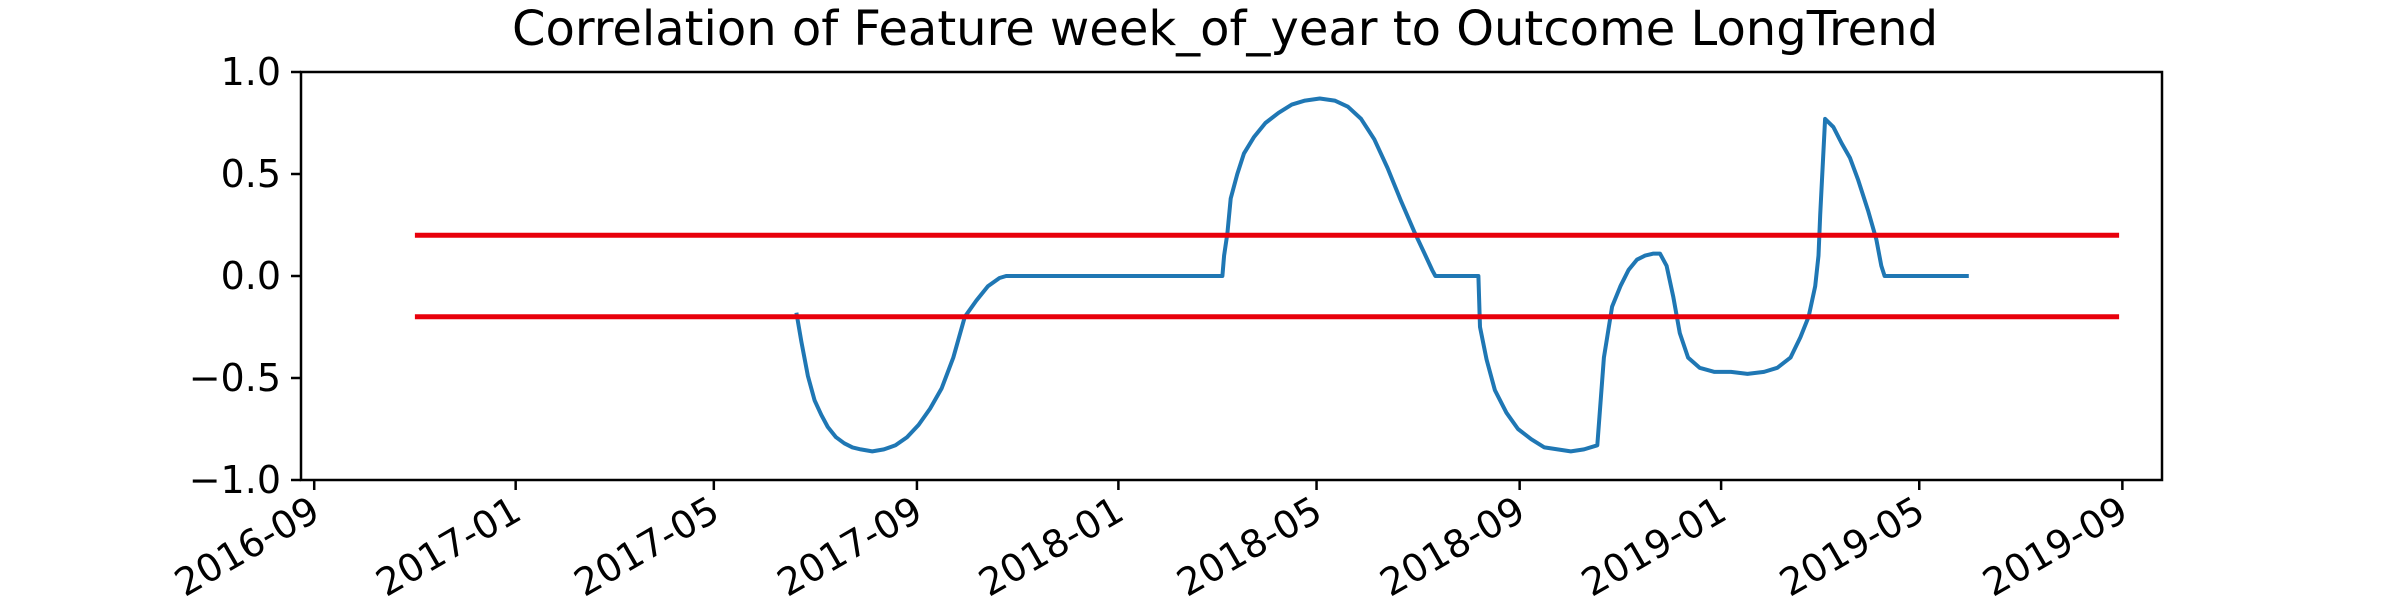 This screenshot has height=600, width=2400. What do you see at coordinates (2055, 544) in the screenshot?
I see `x-tick-label: 2019-09` at bounding box center [2055, 544].